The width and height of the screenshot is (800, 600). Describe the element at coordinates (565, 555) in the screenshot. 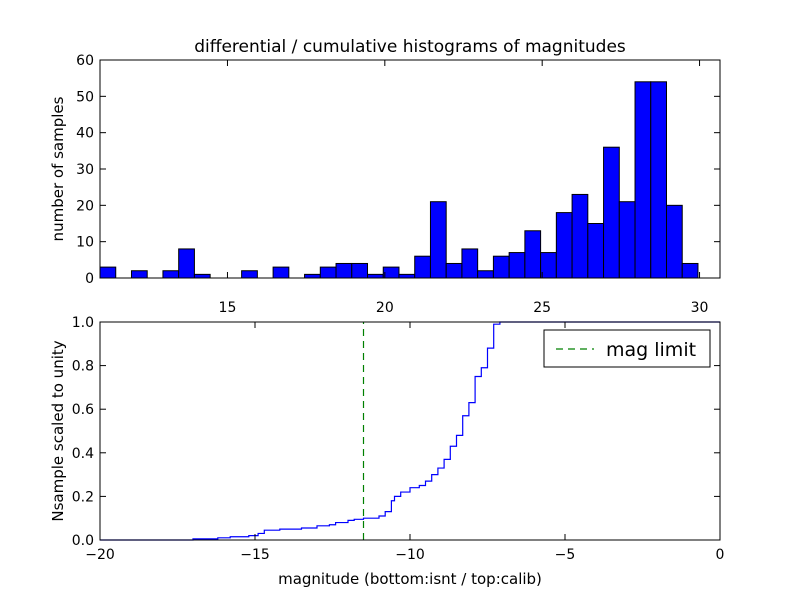

I see `cumulative-x-tick-label: −5` at that location.